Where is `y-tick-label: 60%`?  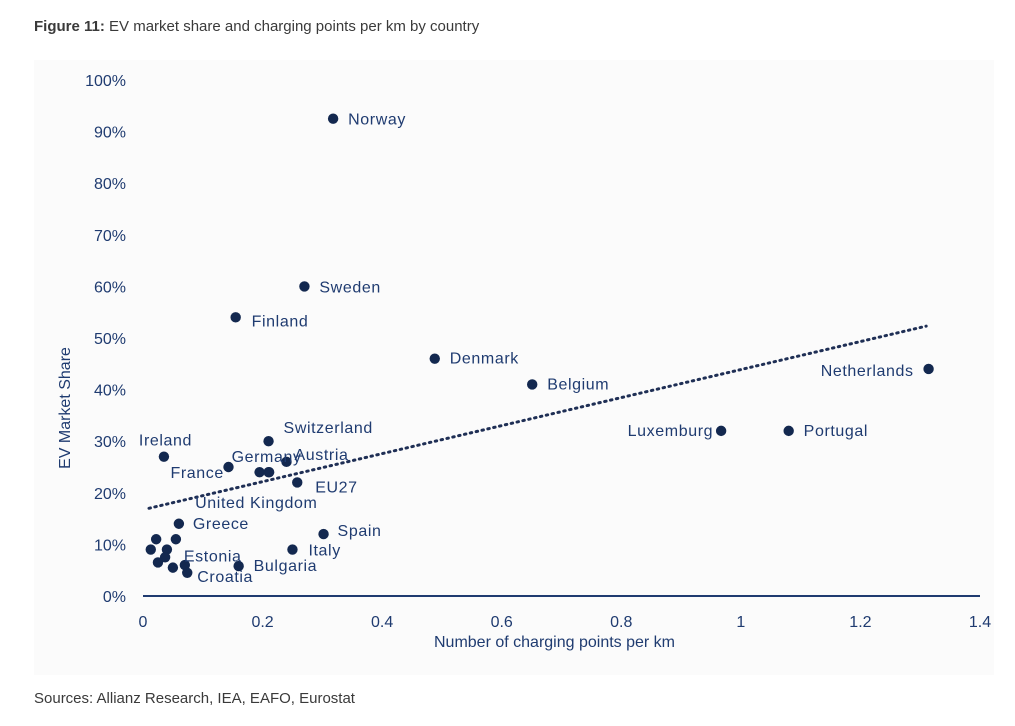
y-tick-label: 60% is located at coordinates (110, 287).